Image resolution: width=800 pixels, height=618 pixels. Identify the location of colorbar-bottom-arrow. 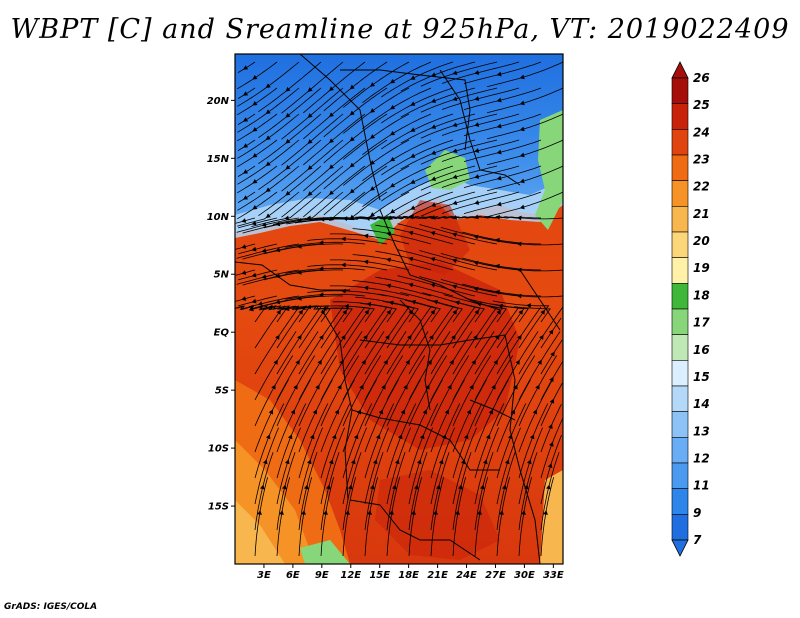
(680, 548).